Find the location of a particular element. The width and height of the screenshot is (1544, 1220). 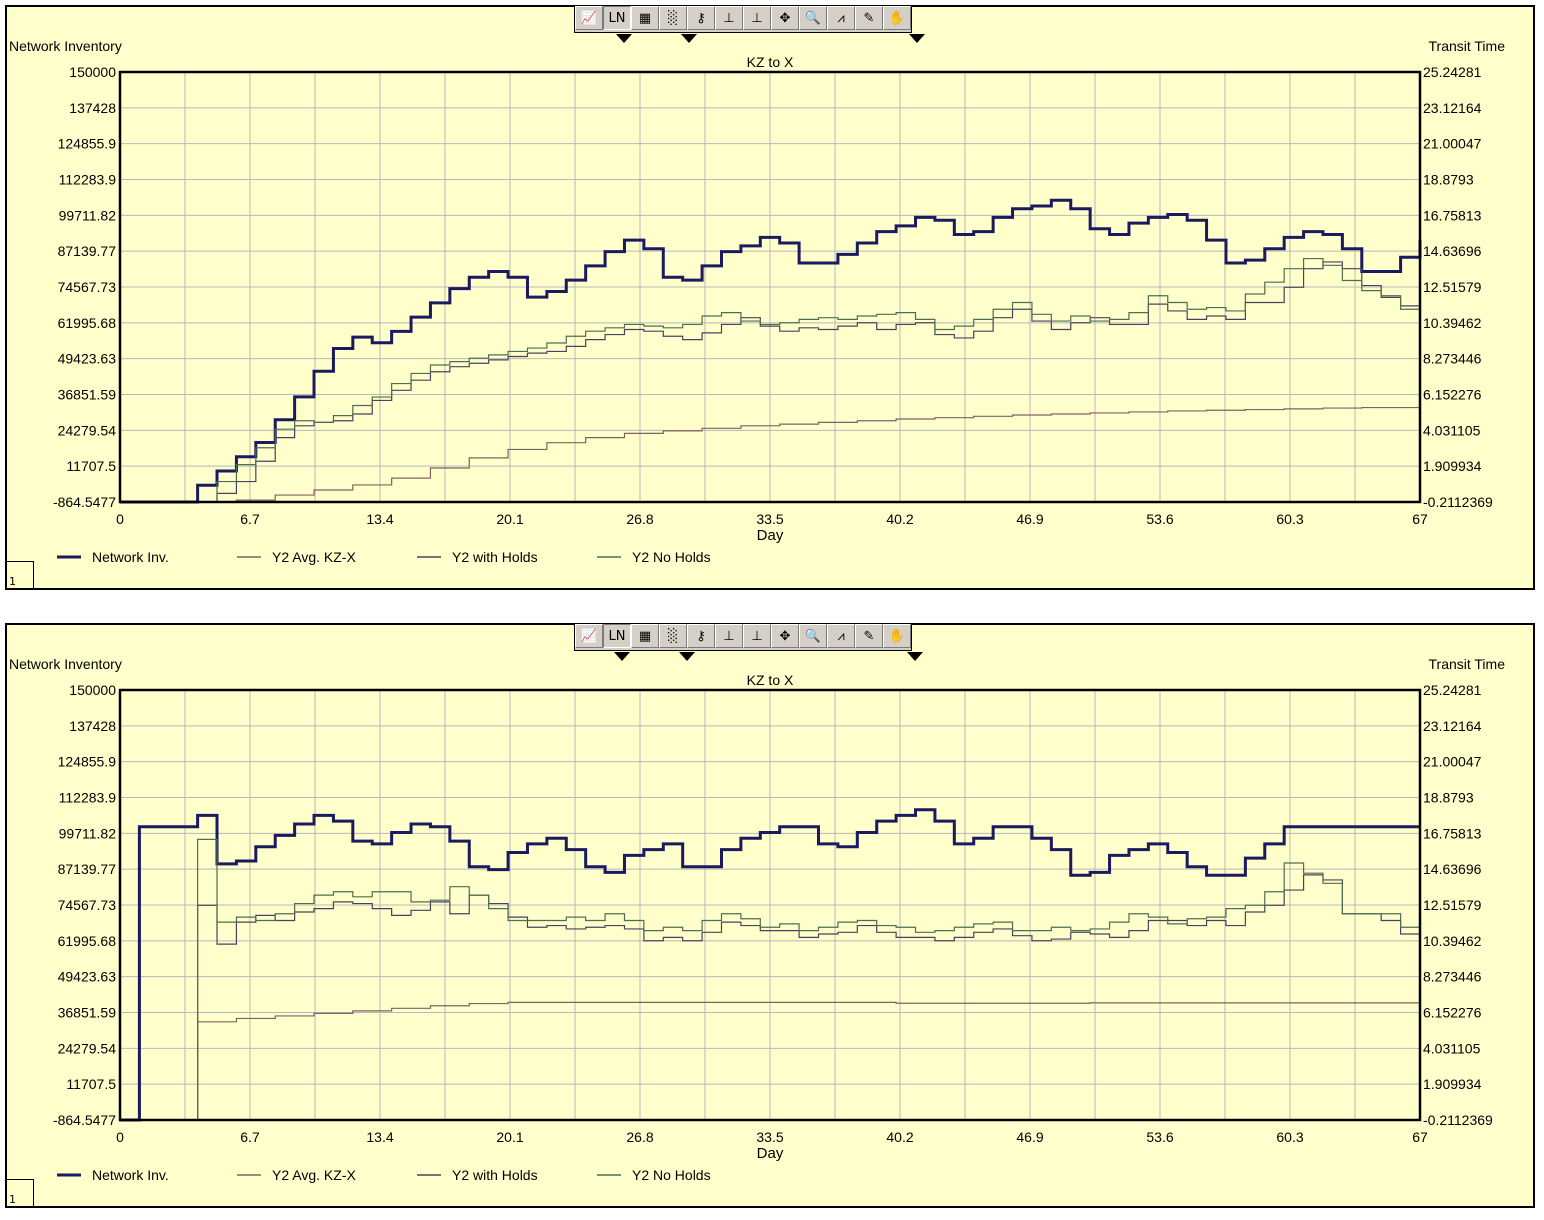

y2-tick-label: 14.63696 is located at coordinates (1452, 251).